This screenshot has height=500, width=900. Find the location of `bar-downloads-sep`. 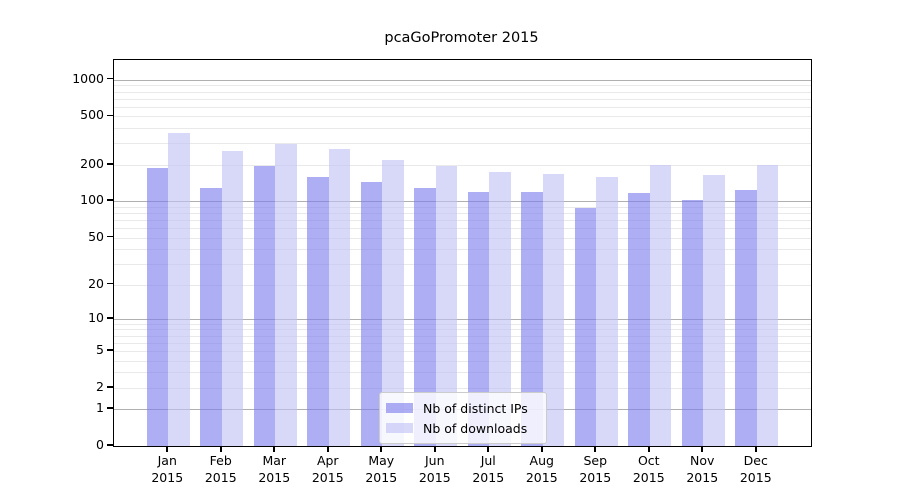

bar-downloads-sep is located at coordinates (607, 311).